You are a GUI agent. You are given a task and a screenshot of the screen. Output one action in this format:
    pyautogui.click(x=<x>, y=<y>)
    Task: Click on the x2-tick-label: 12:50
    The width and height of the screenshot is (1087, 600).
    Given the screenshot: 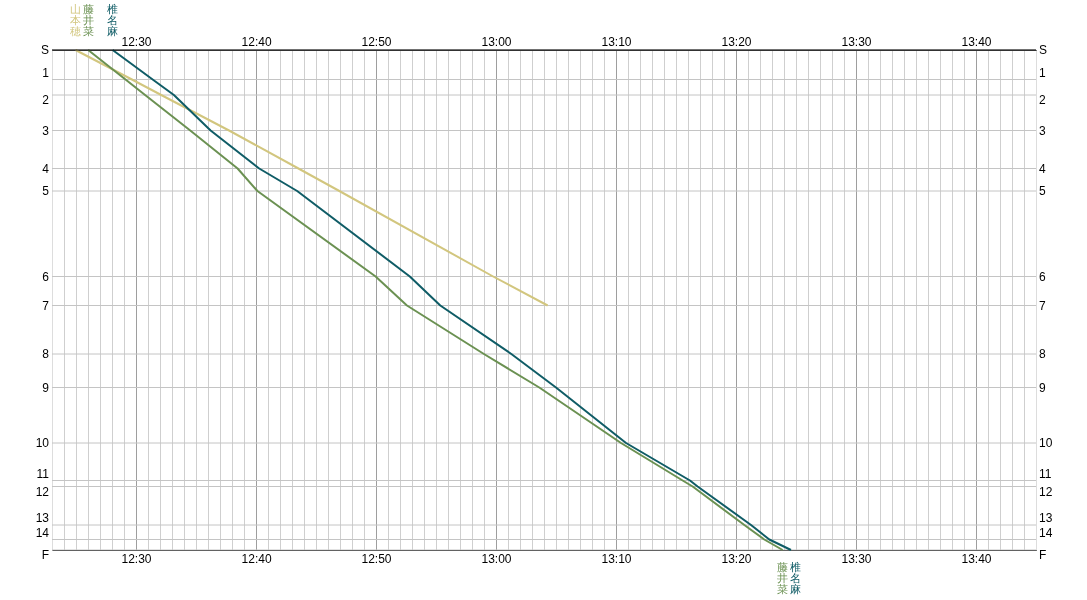 What is the action you would take?
    pyautogui.click(x=376, y=41)
    